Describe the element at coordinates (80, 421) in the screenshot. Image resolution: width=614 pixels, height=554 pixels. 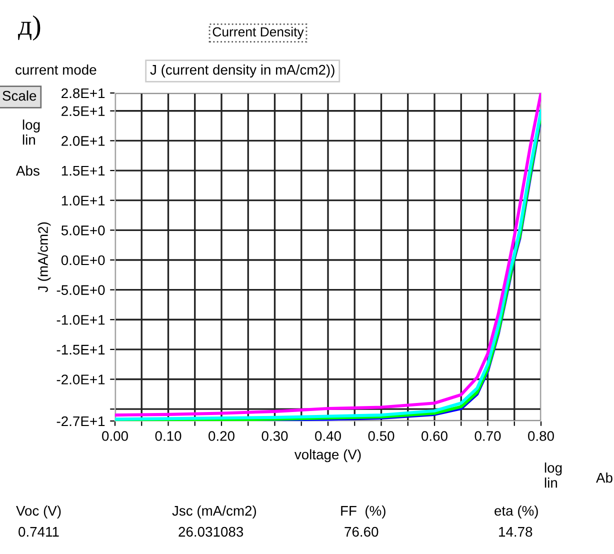
I see `y-tick-label: -2.7E+1` at that location.